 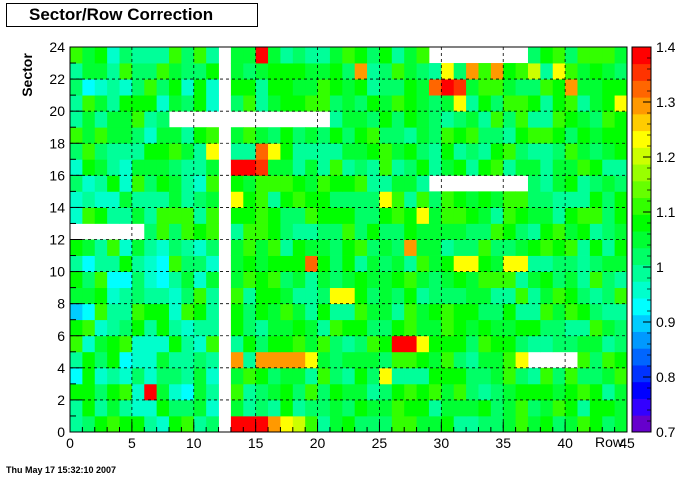 What do you see at coordinates (61, 336) in the screenshot?
I see `y-tick-label: 6` at bounding box center [61, 336].